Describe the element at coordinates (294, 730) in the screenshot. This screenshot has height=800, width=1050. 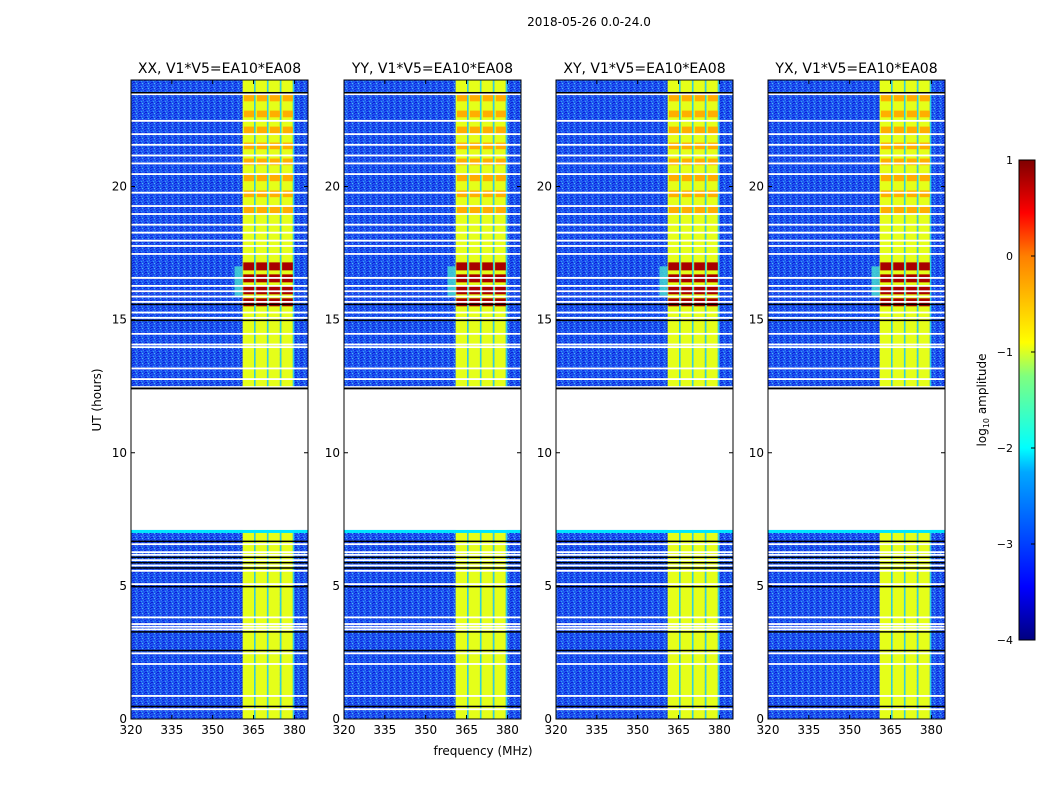
I see `x-tick-label: 380` at that location.